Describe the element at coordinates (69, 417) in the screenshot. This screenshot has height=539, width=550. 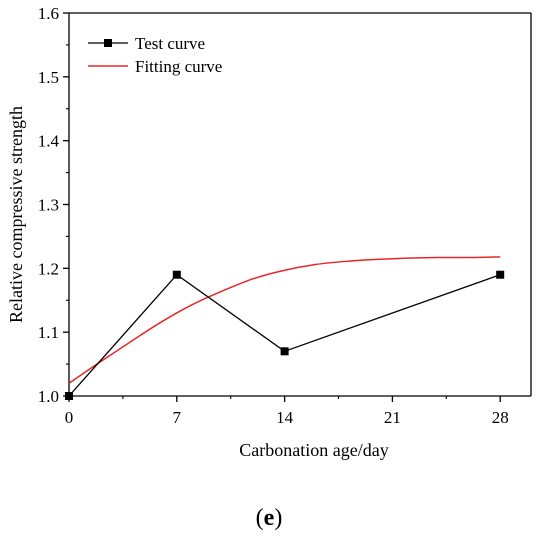
I see `x-tick-label: 0` at that location.